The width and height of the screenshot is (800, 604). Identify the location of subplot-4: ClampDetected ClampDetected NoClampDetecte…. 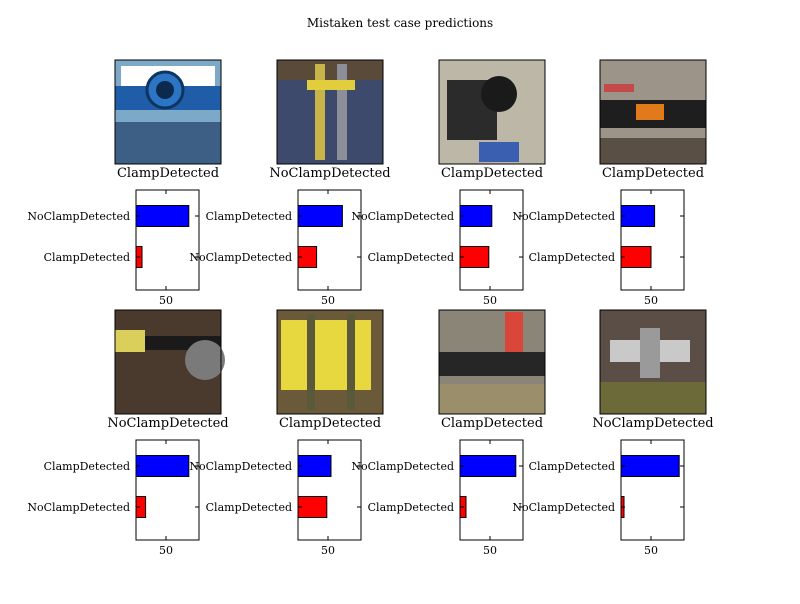
(609, 183).